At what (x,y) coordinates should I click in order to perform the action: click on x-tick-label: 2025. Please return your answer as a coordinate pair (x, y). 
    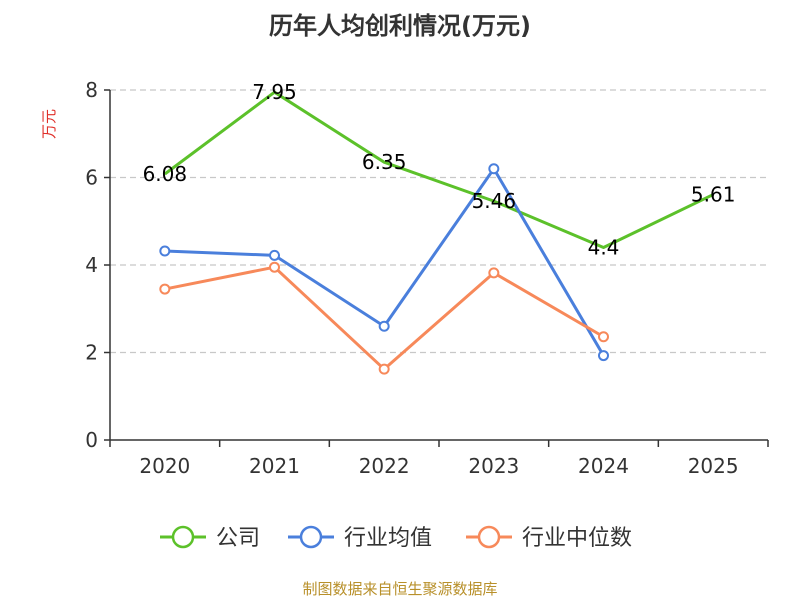
    Looking at the image, I should click on (713, 466).